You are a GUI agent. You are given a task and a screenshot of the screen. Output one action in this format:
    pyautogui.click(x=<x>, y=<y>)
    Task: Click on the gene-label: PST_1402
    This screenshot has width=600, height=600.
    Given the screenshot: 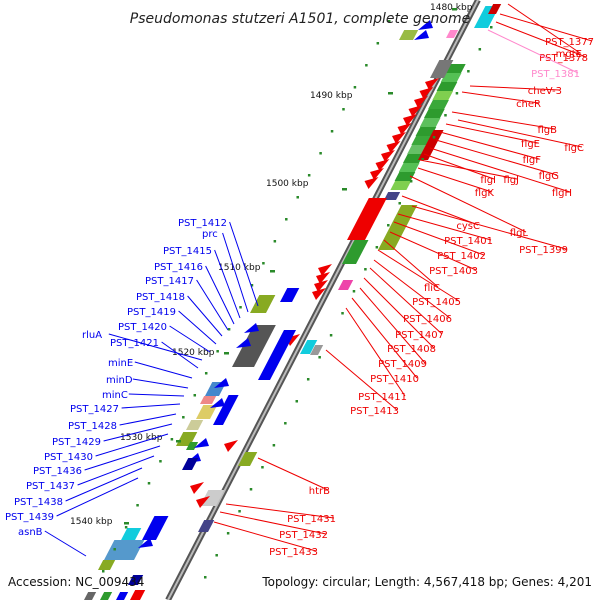 What is the action you would take?
    pyautogui.click(x=461, y=256)
    